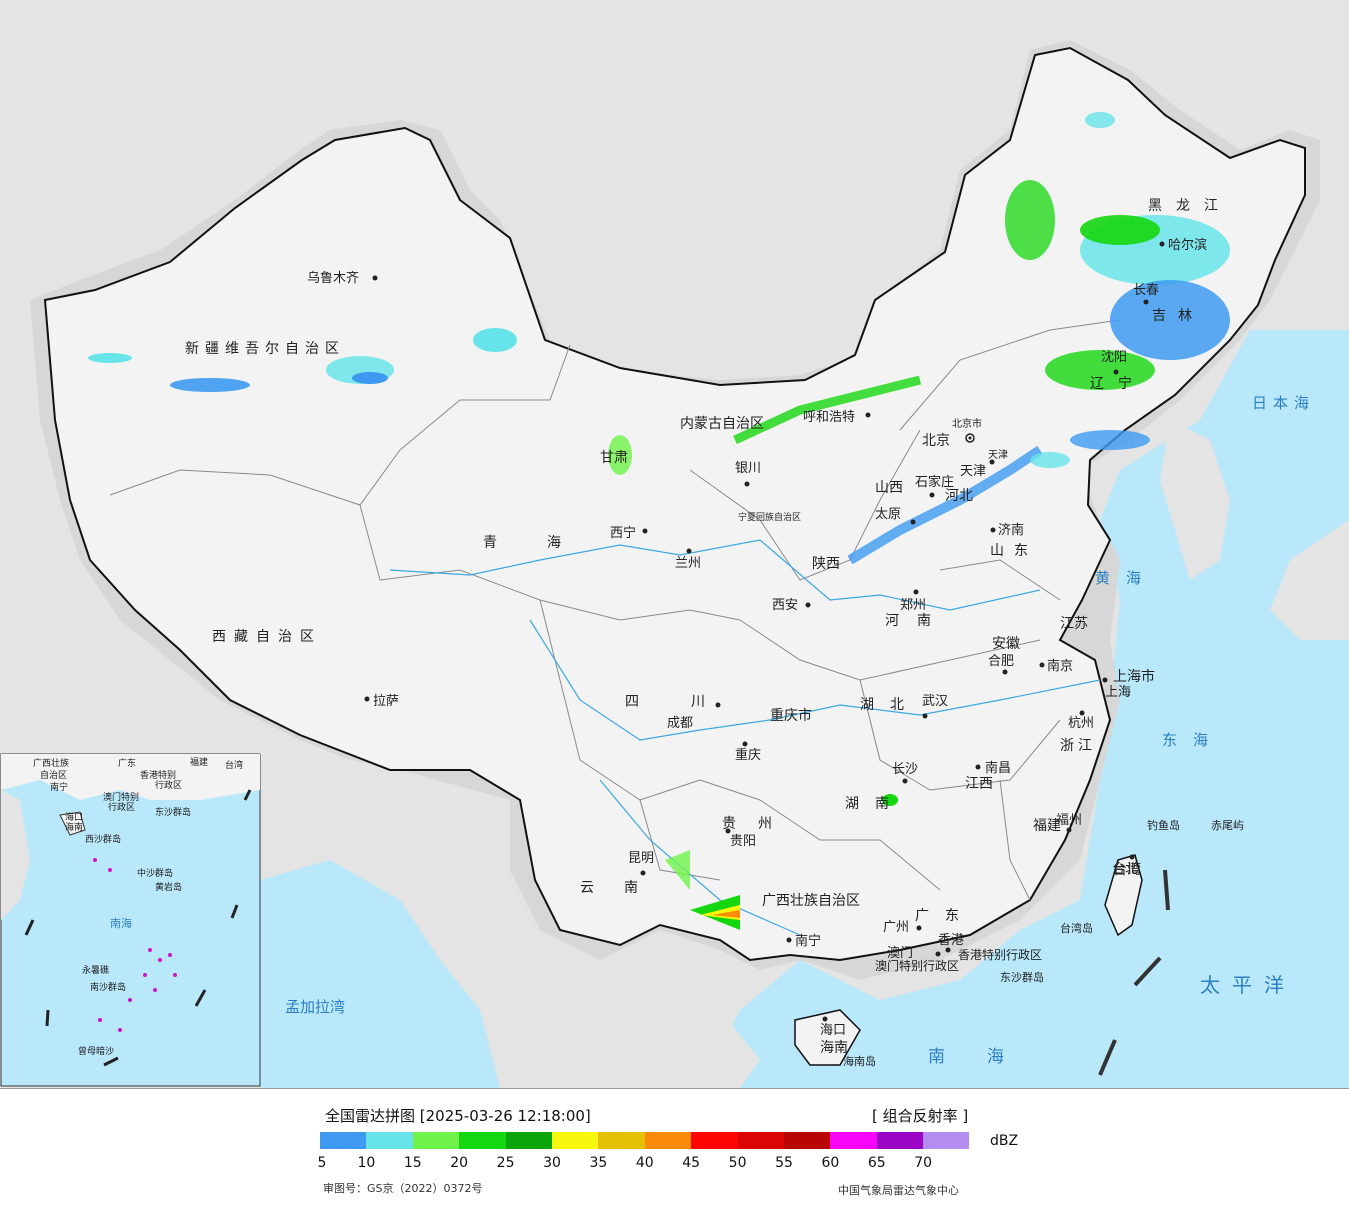 This screenshot has height=1209, width=1349. Describe the element at coordinates (979, 784) in the screenshot. I see `label-jiangxi: 江西` at that location.